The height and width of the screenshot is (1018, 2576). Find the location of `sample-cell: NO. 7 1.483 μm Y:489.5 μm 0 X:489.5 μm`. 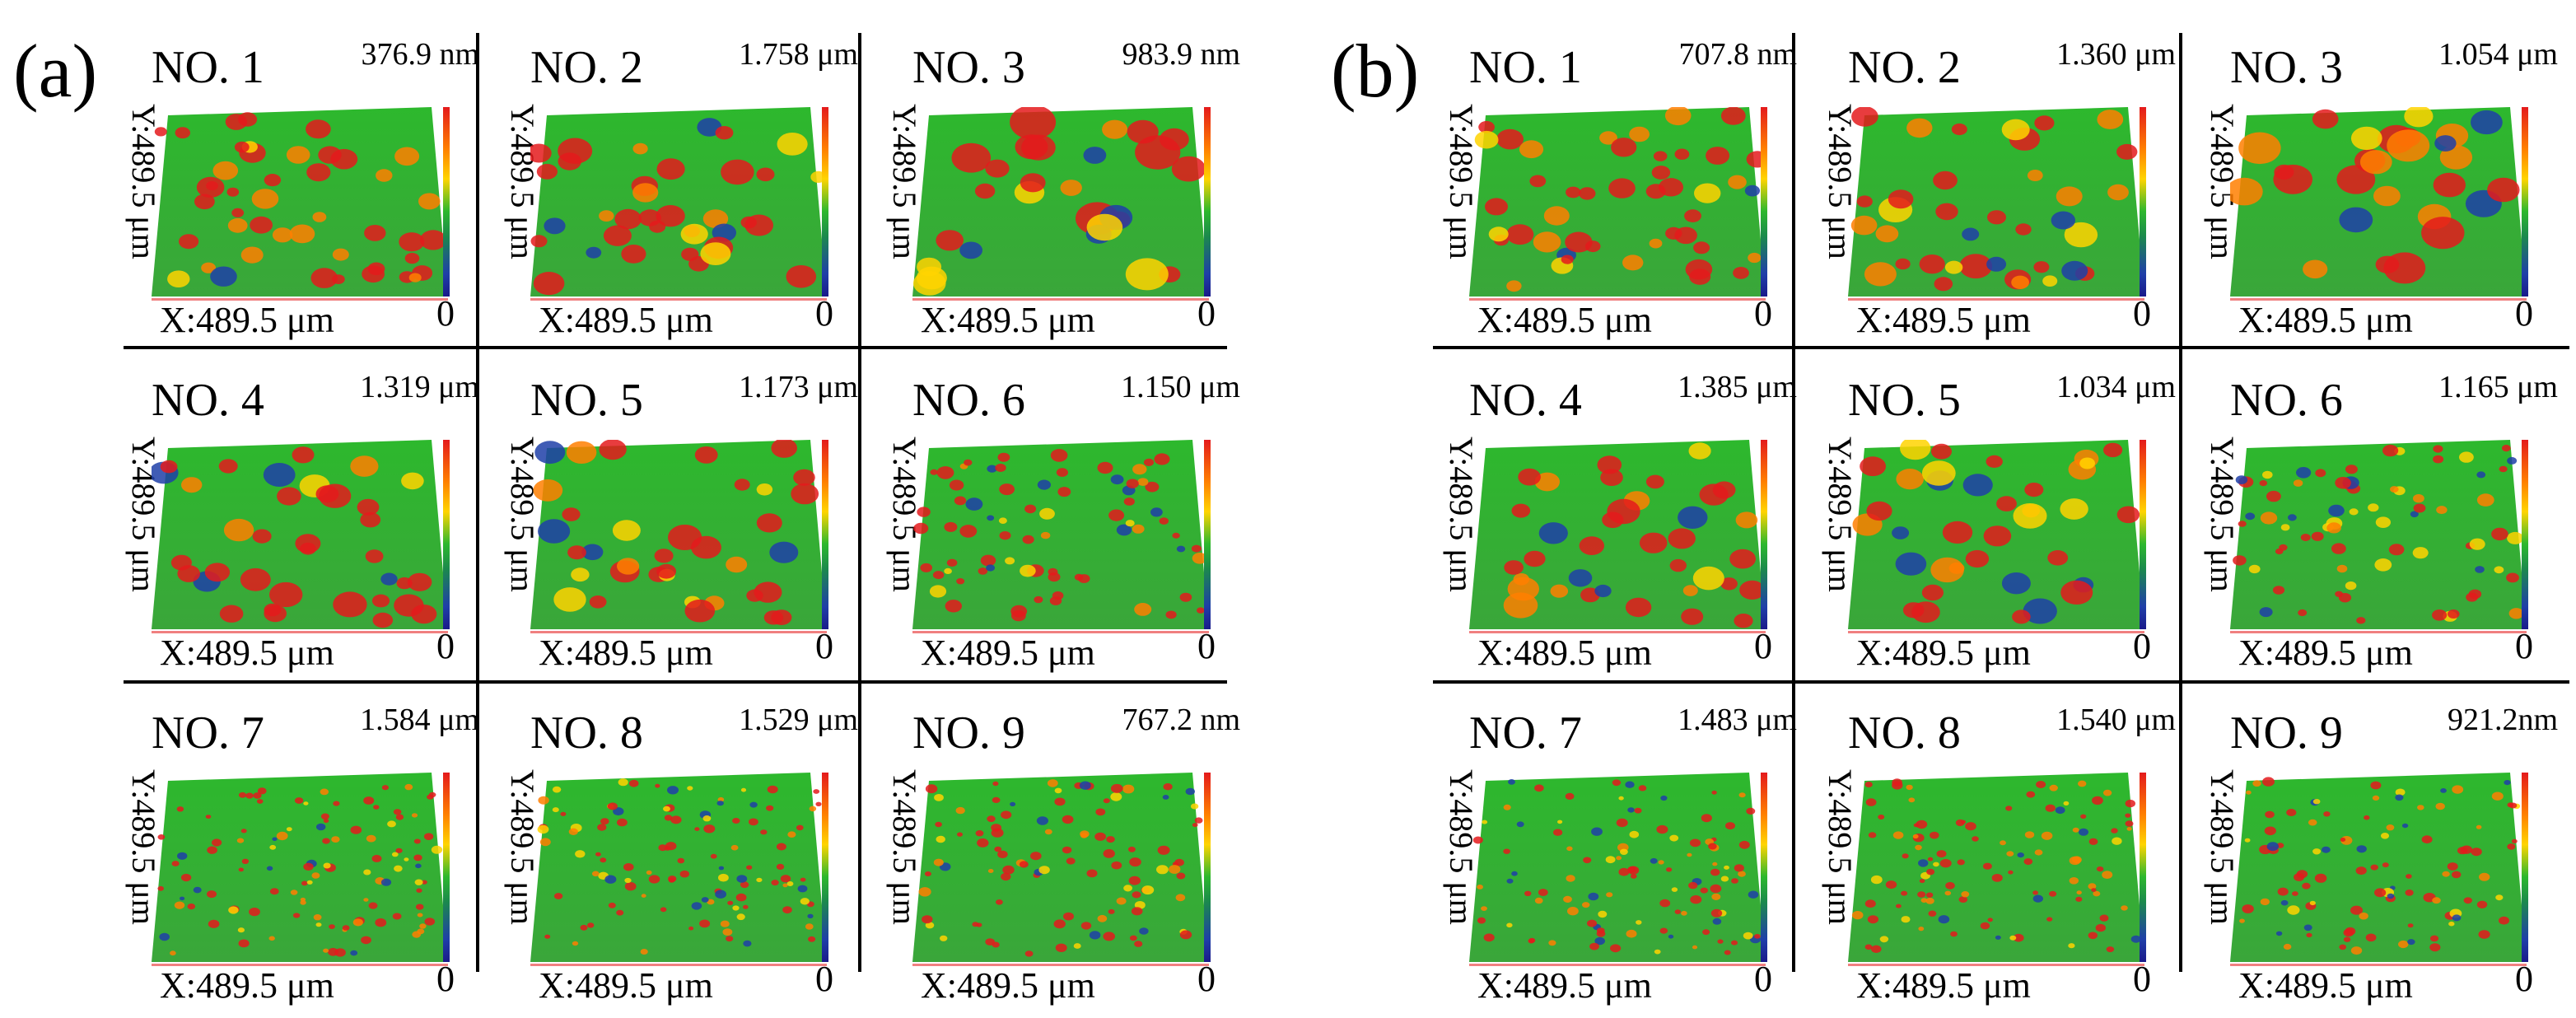

sample-cell: NO. 7 1.483 μm Y:489.5 μm 0 X:489.5 μm is located at coordinates (1614, 852).